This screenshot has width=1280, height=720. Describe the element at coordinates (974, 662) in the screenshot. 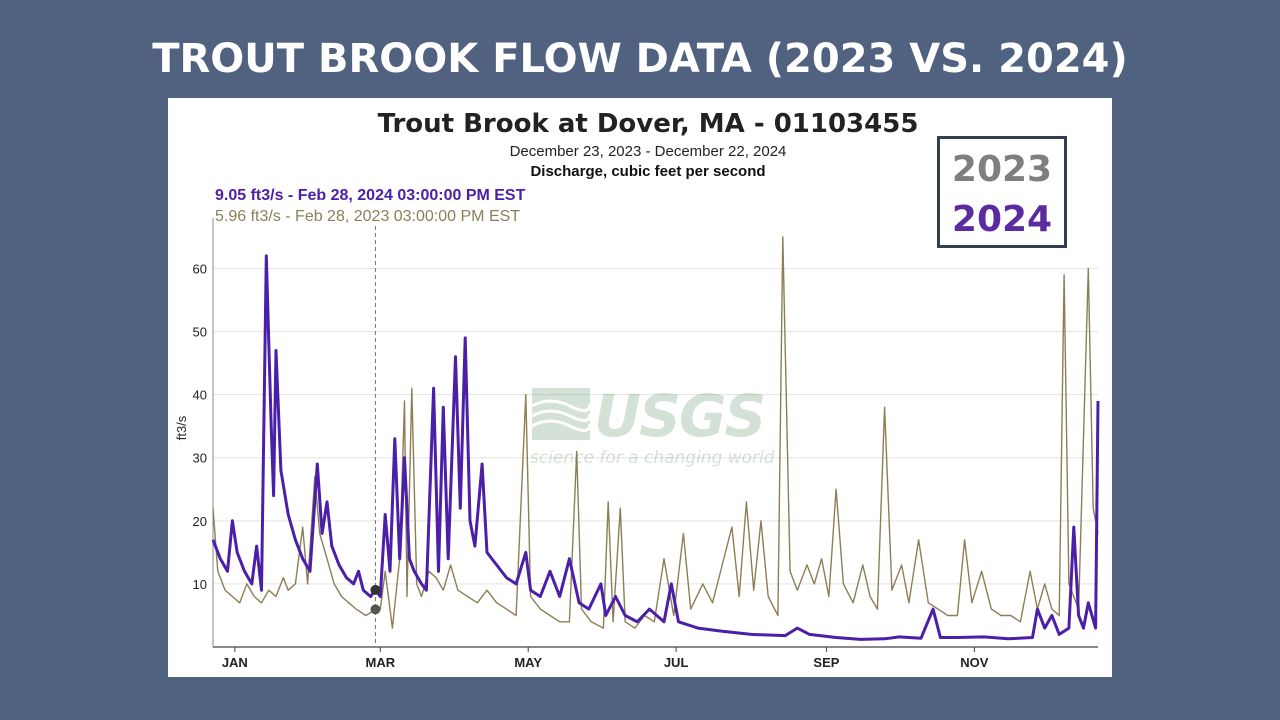

I see `x-tick-label: NOV` at that location.